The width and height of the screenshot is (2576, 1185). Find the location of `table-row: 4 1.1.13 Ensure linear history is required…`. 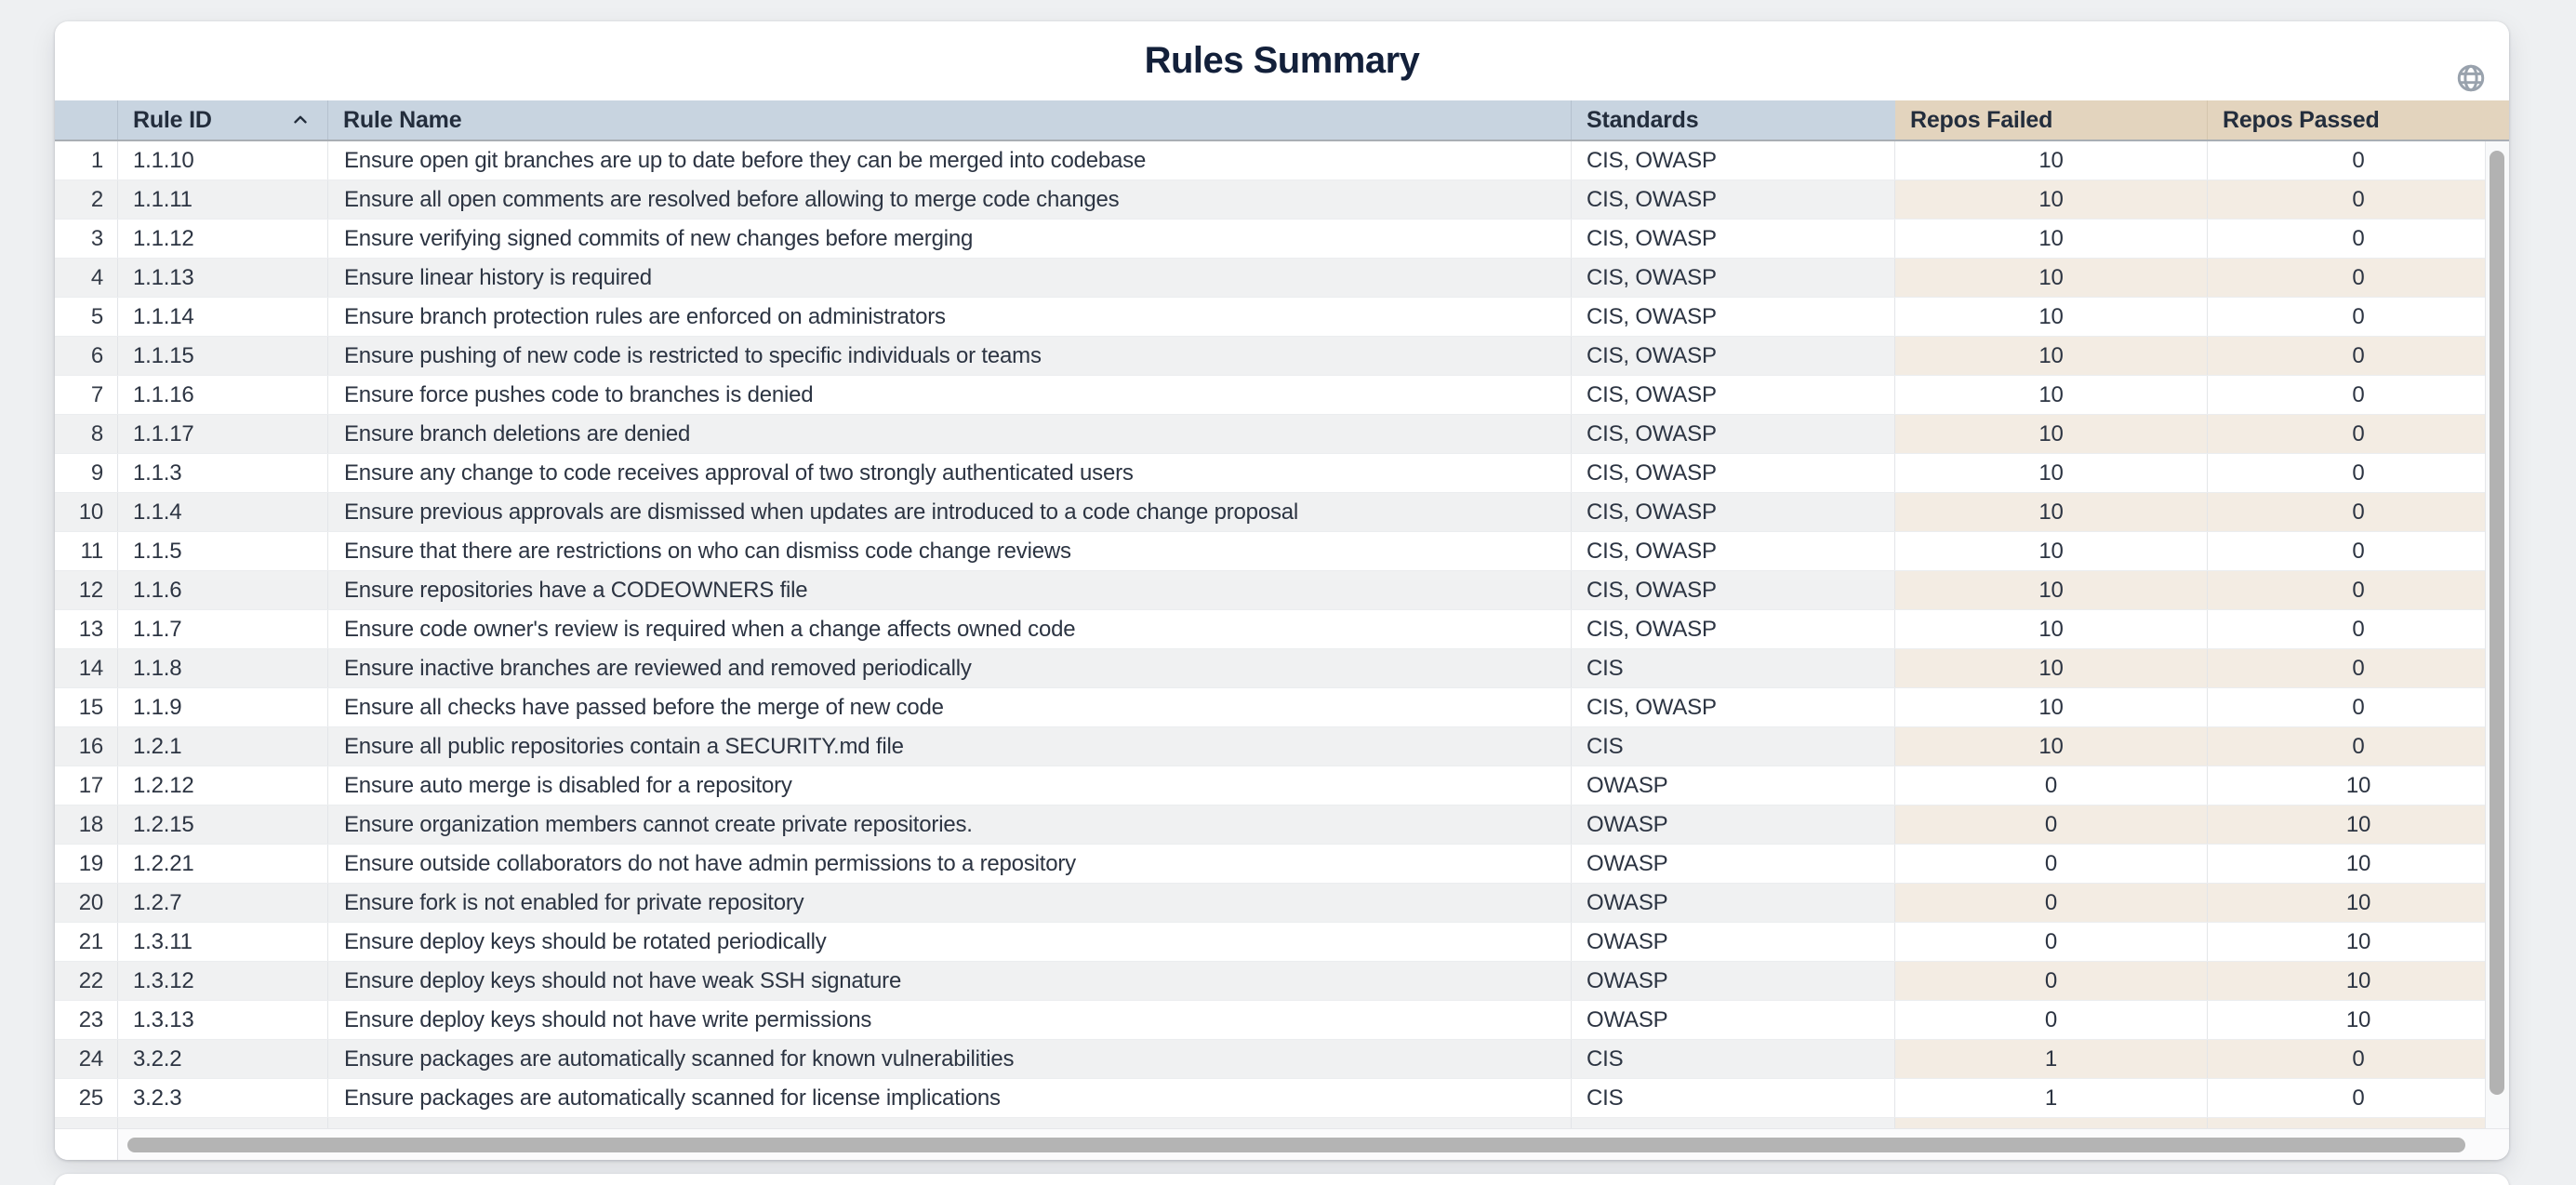

table-row: 4 1.1.13 Ensure linear history is required… is located at coordinates (1282, 279).